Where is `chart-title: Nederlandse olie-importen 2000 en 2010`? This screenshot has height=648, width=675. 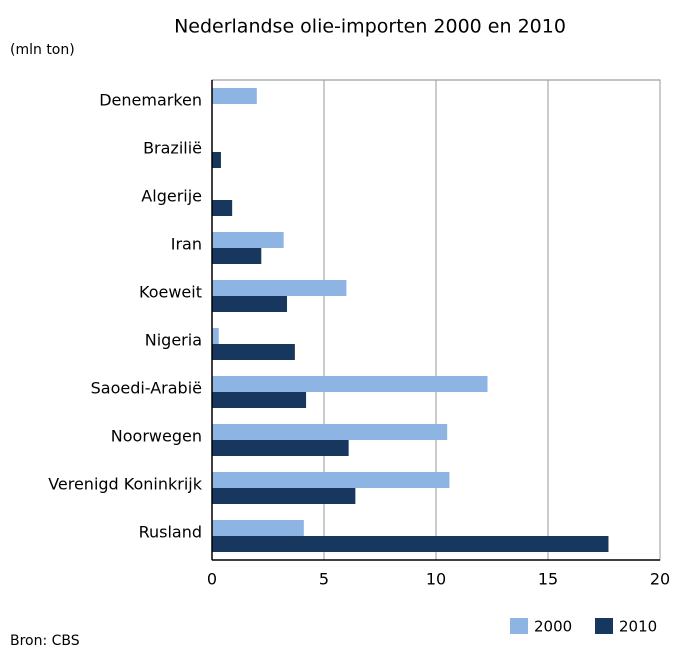 chart-title: Nederlandse olie-importen 2000 en 2010 is located at coordinates (370, 27).